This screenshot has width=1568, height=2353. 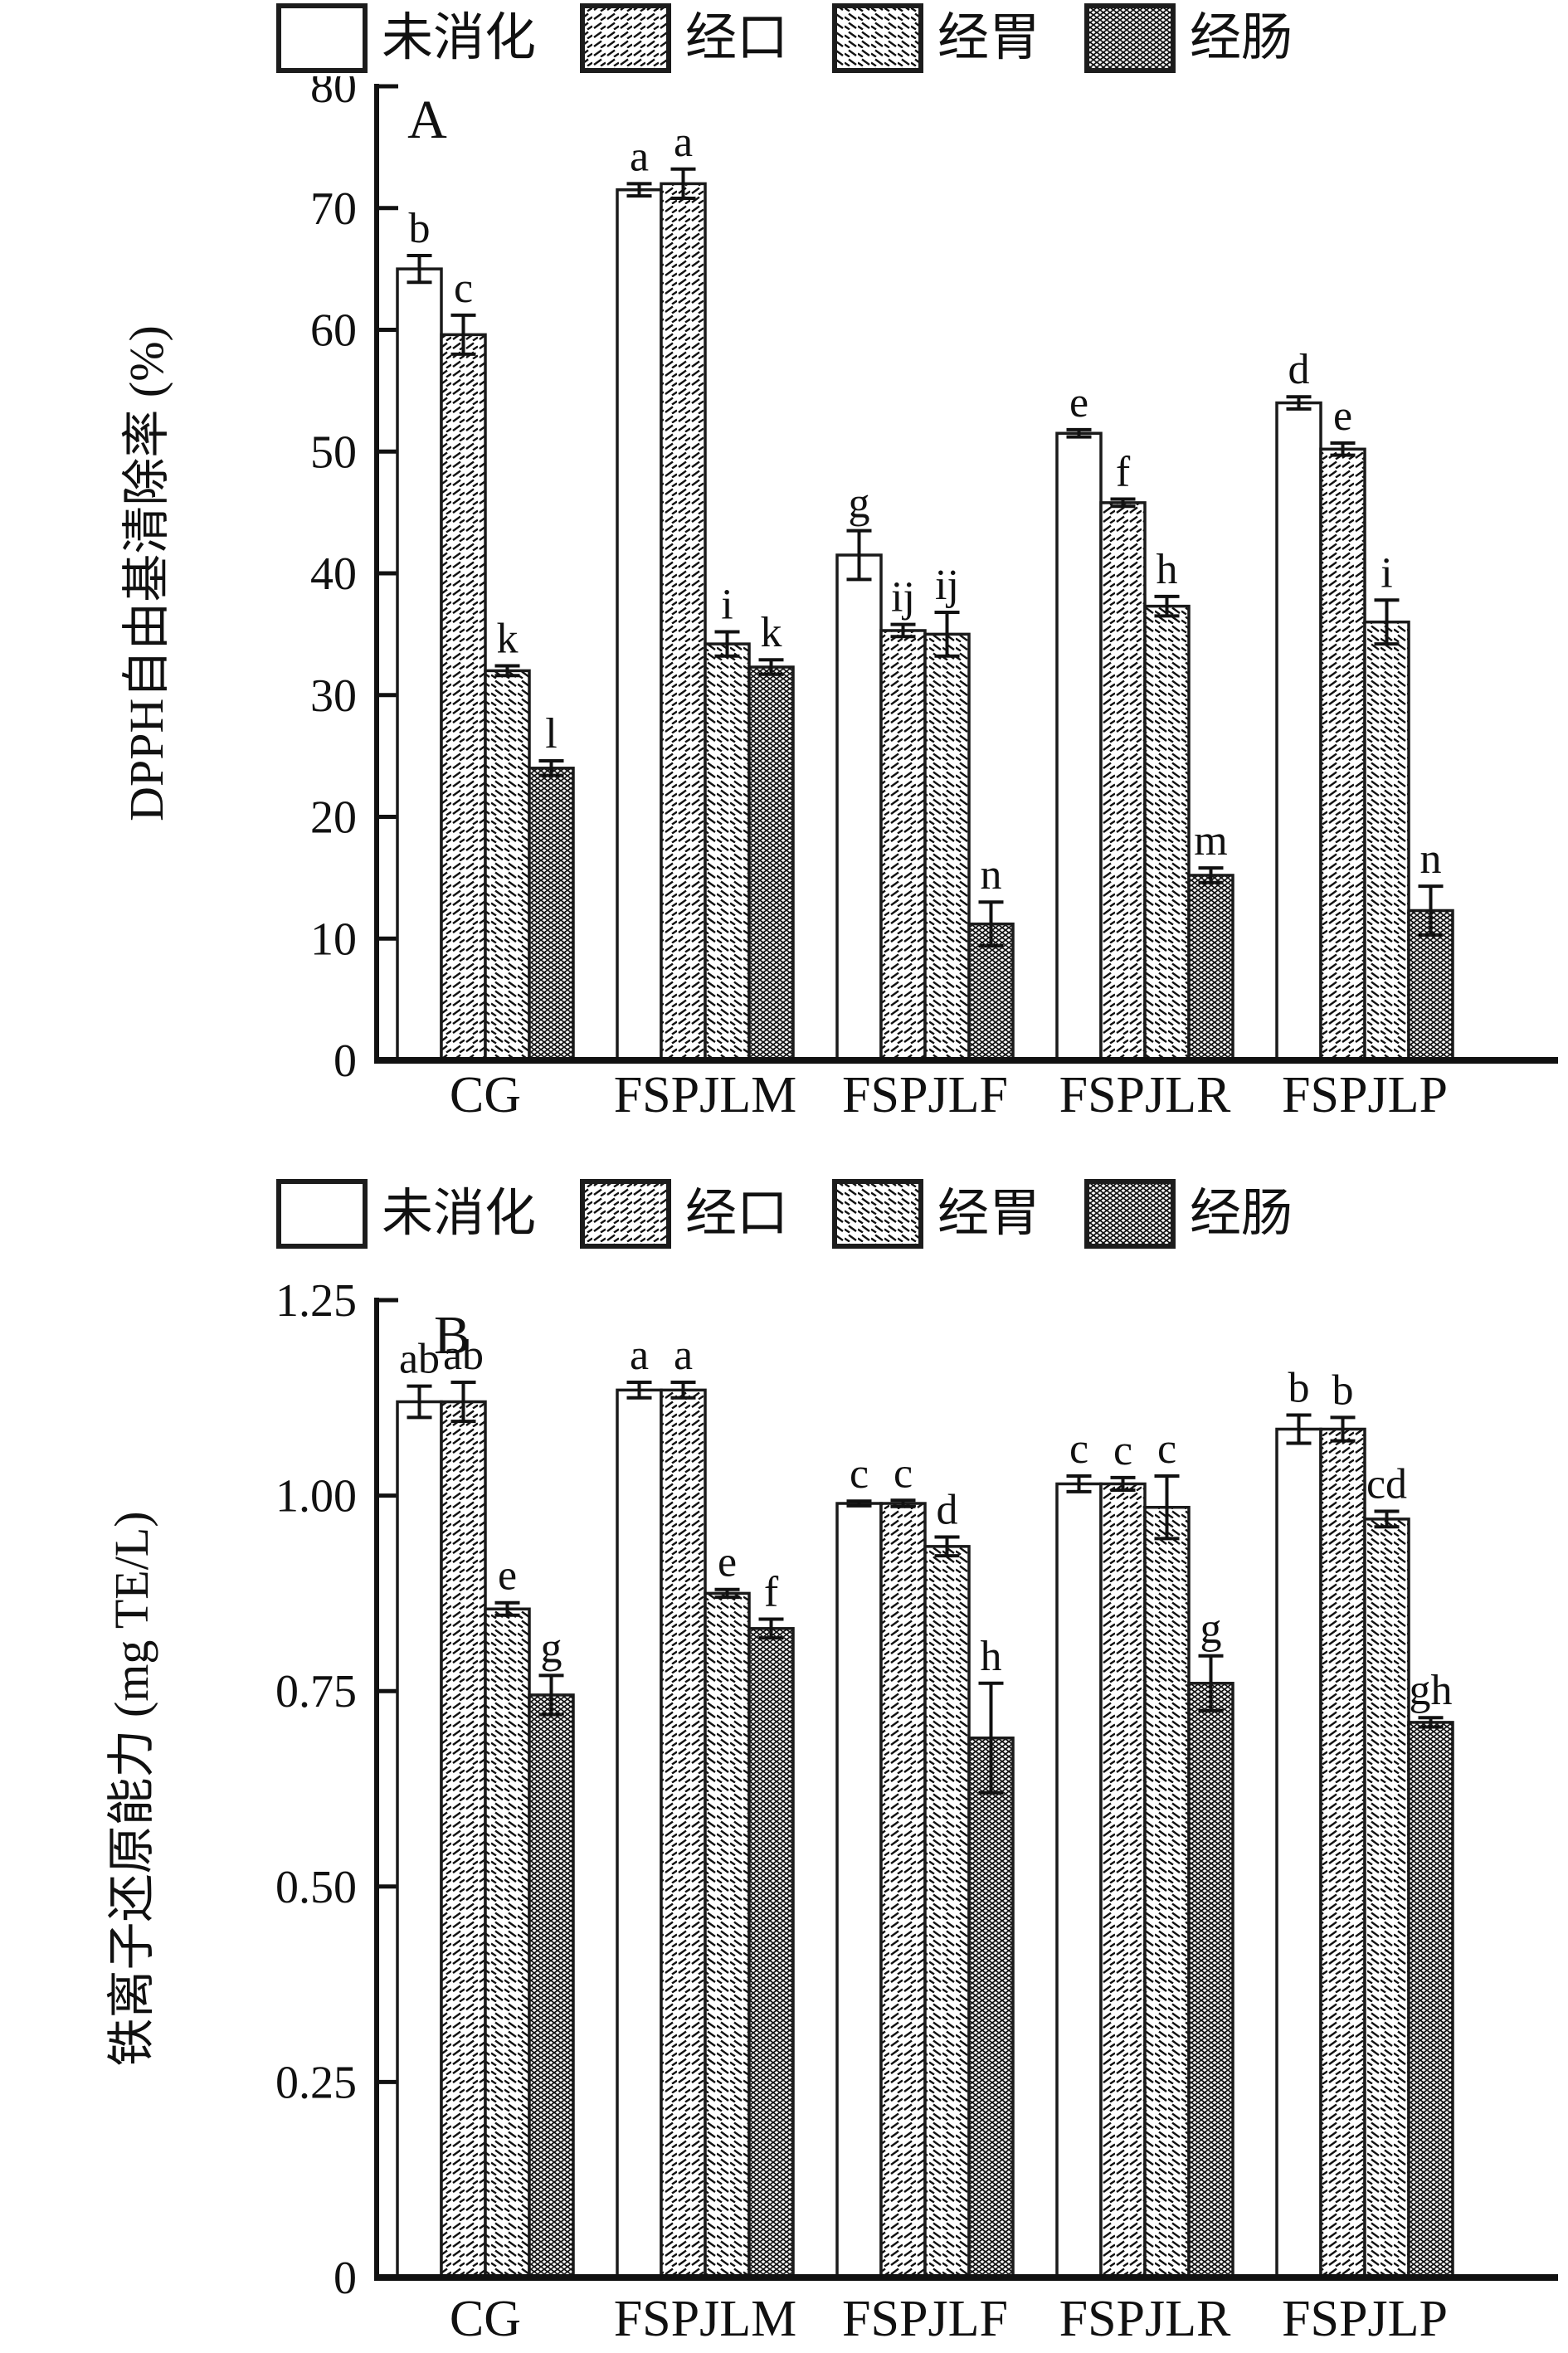 What do you see at coordinates (551, 734) in the screenshot?
I see `significance-letter: l` at bounding box center [551, 734].